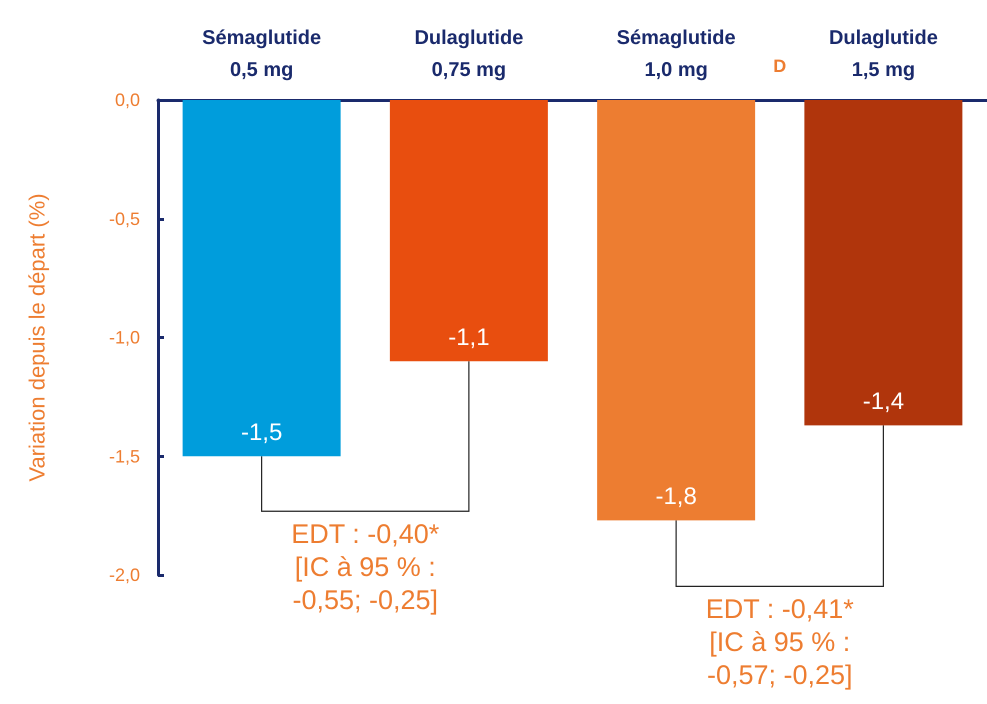  What do you see at coordinates (676, 496) in the screenshot?
I see `data-label: -1,8` at bounding box center [676, 496].